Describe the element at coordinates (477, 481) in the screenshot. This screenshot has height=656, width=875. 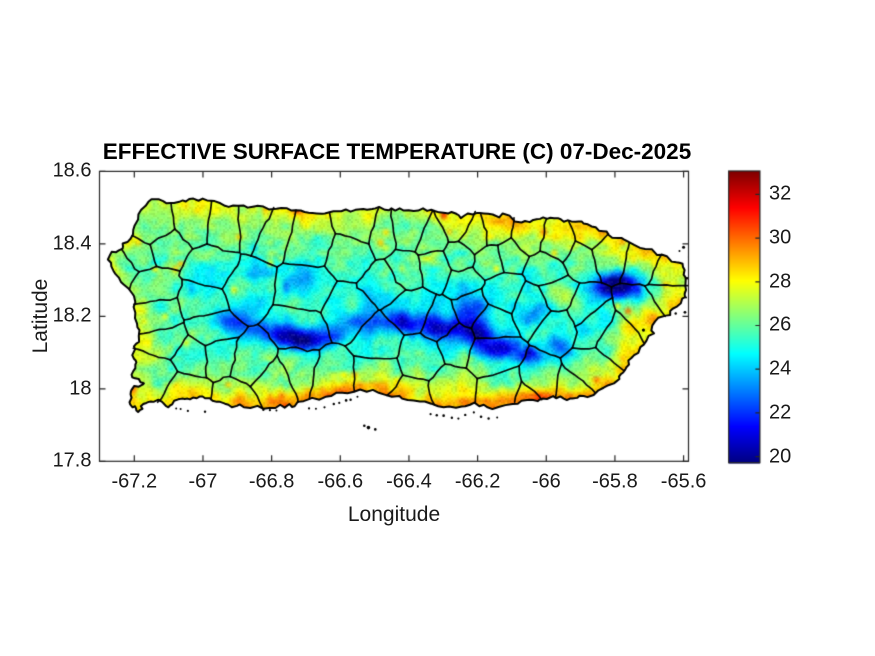
I see `x-tick-label: -66.2` at that location.